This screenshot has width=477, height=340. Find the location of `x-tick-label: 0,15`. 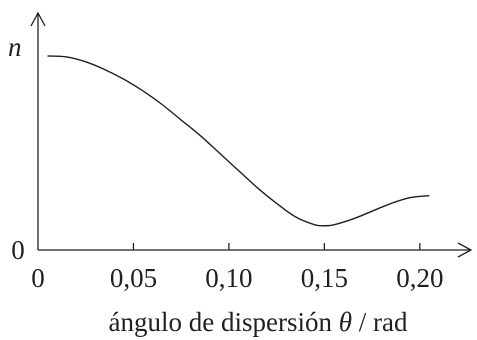

x-tick-label: 0,15 is located at coordinates (324, 278).